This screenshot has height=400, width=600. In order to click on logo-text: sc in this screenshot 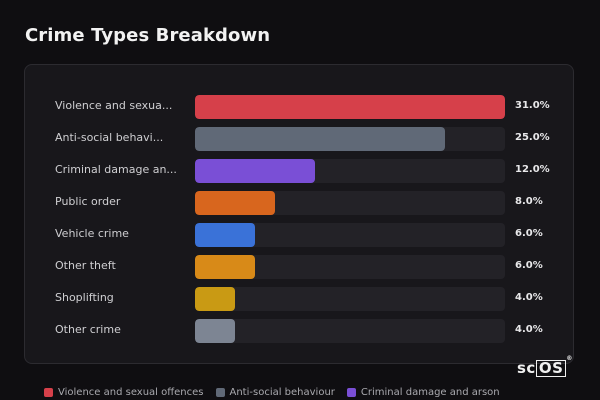, I will do `click(526, 368)`.